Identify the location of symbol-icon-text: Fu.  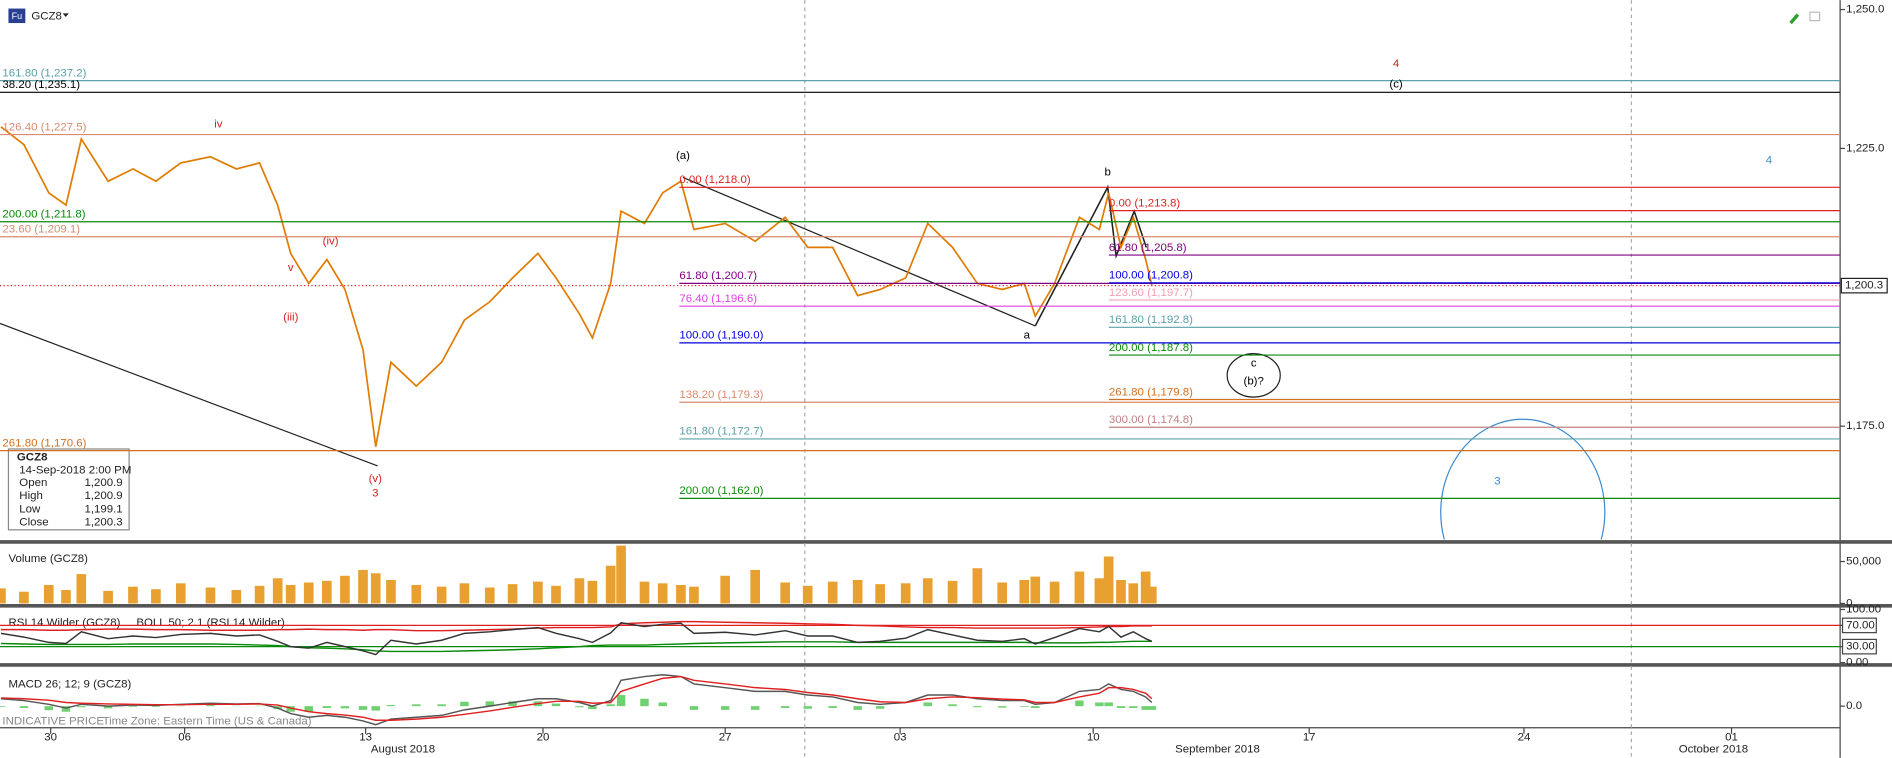
(17, 16).